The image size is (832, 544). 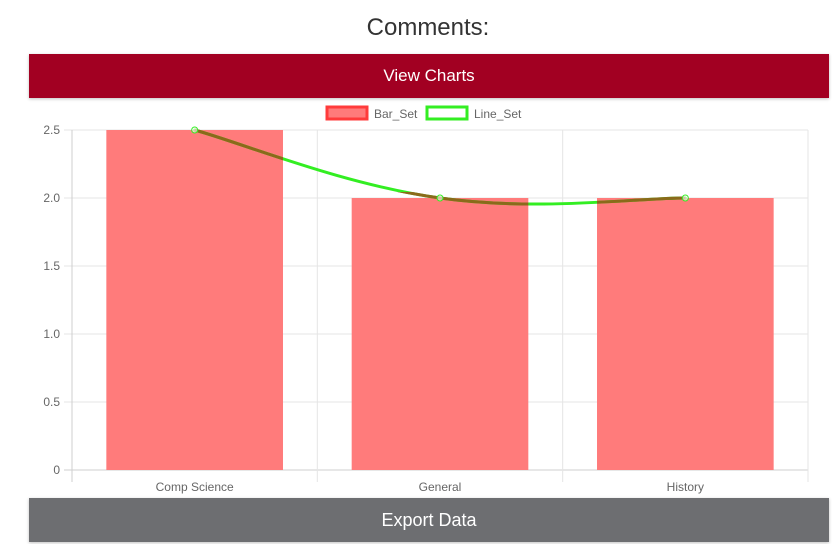 I want to click on x-tick-label: History, so click(x=685, y=487).